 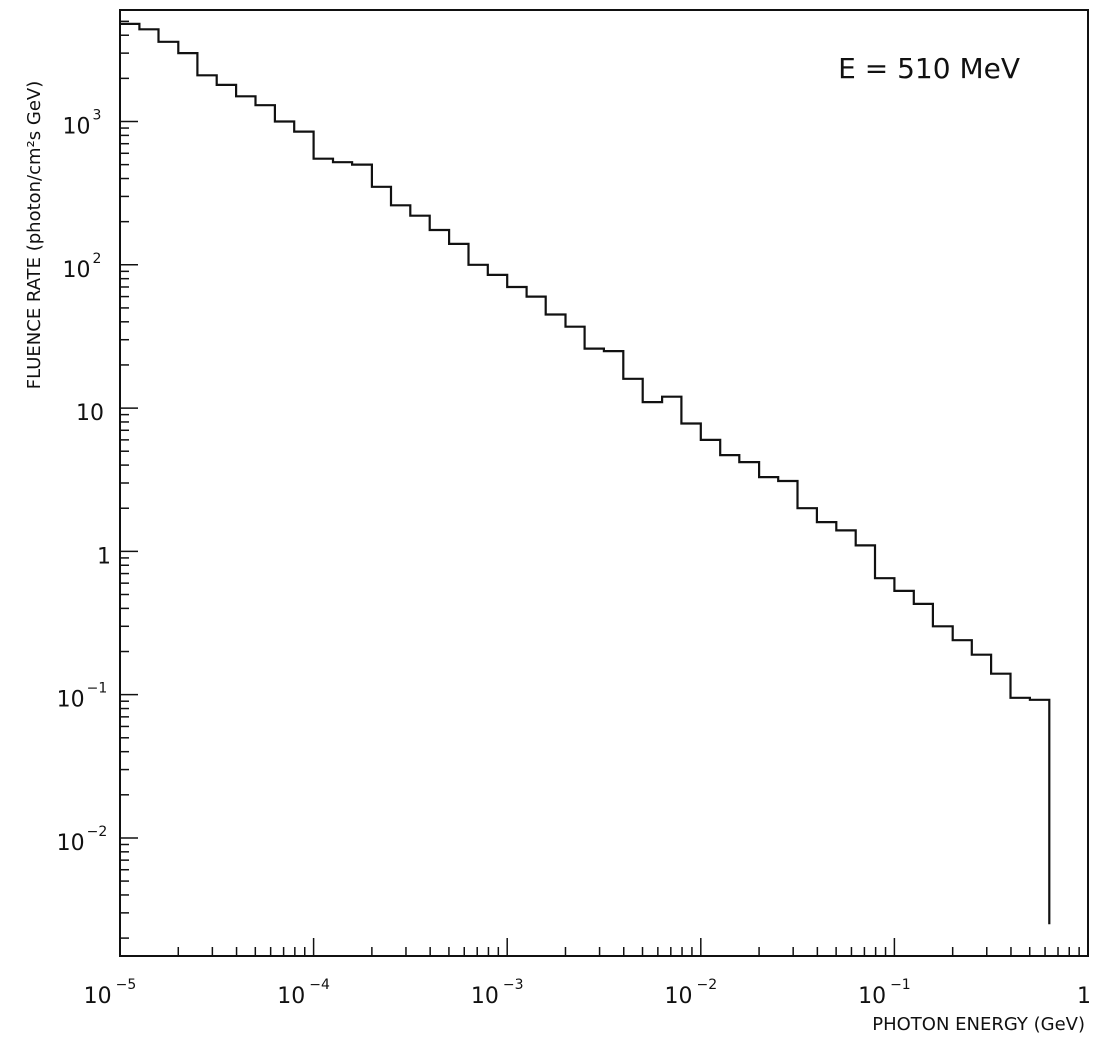 What do you see at coordinates (110, 993) in the screenshot?
I see `x-tick-label: 10 −5` at bounding box center [110, 993].